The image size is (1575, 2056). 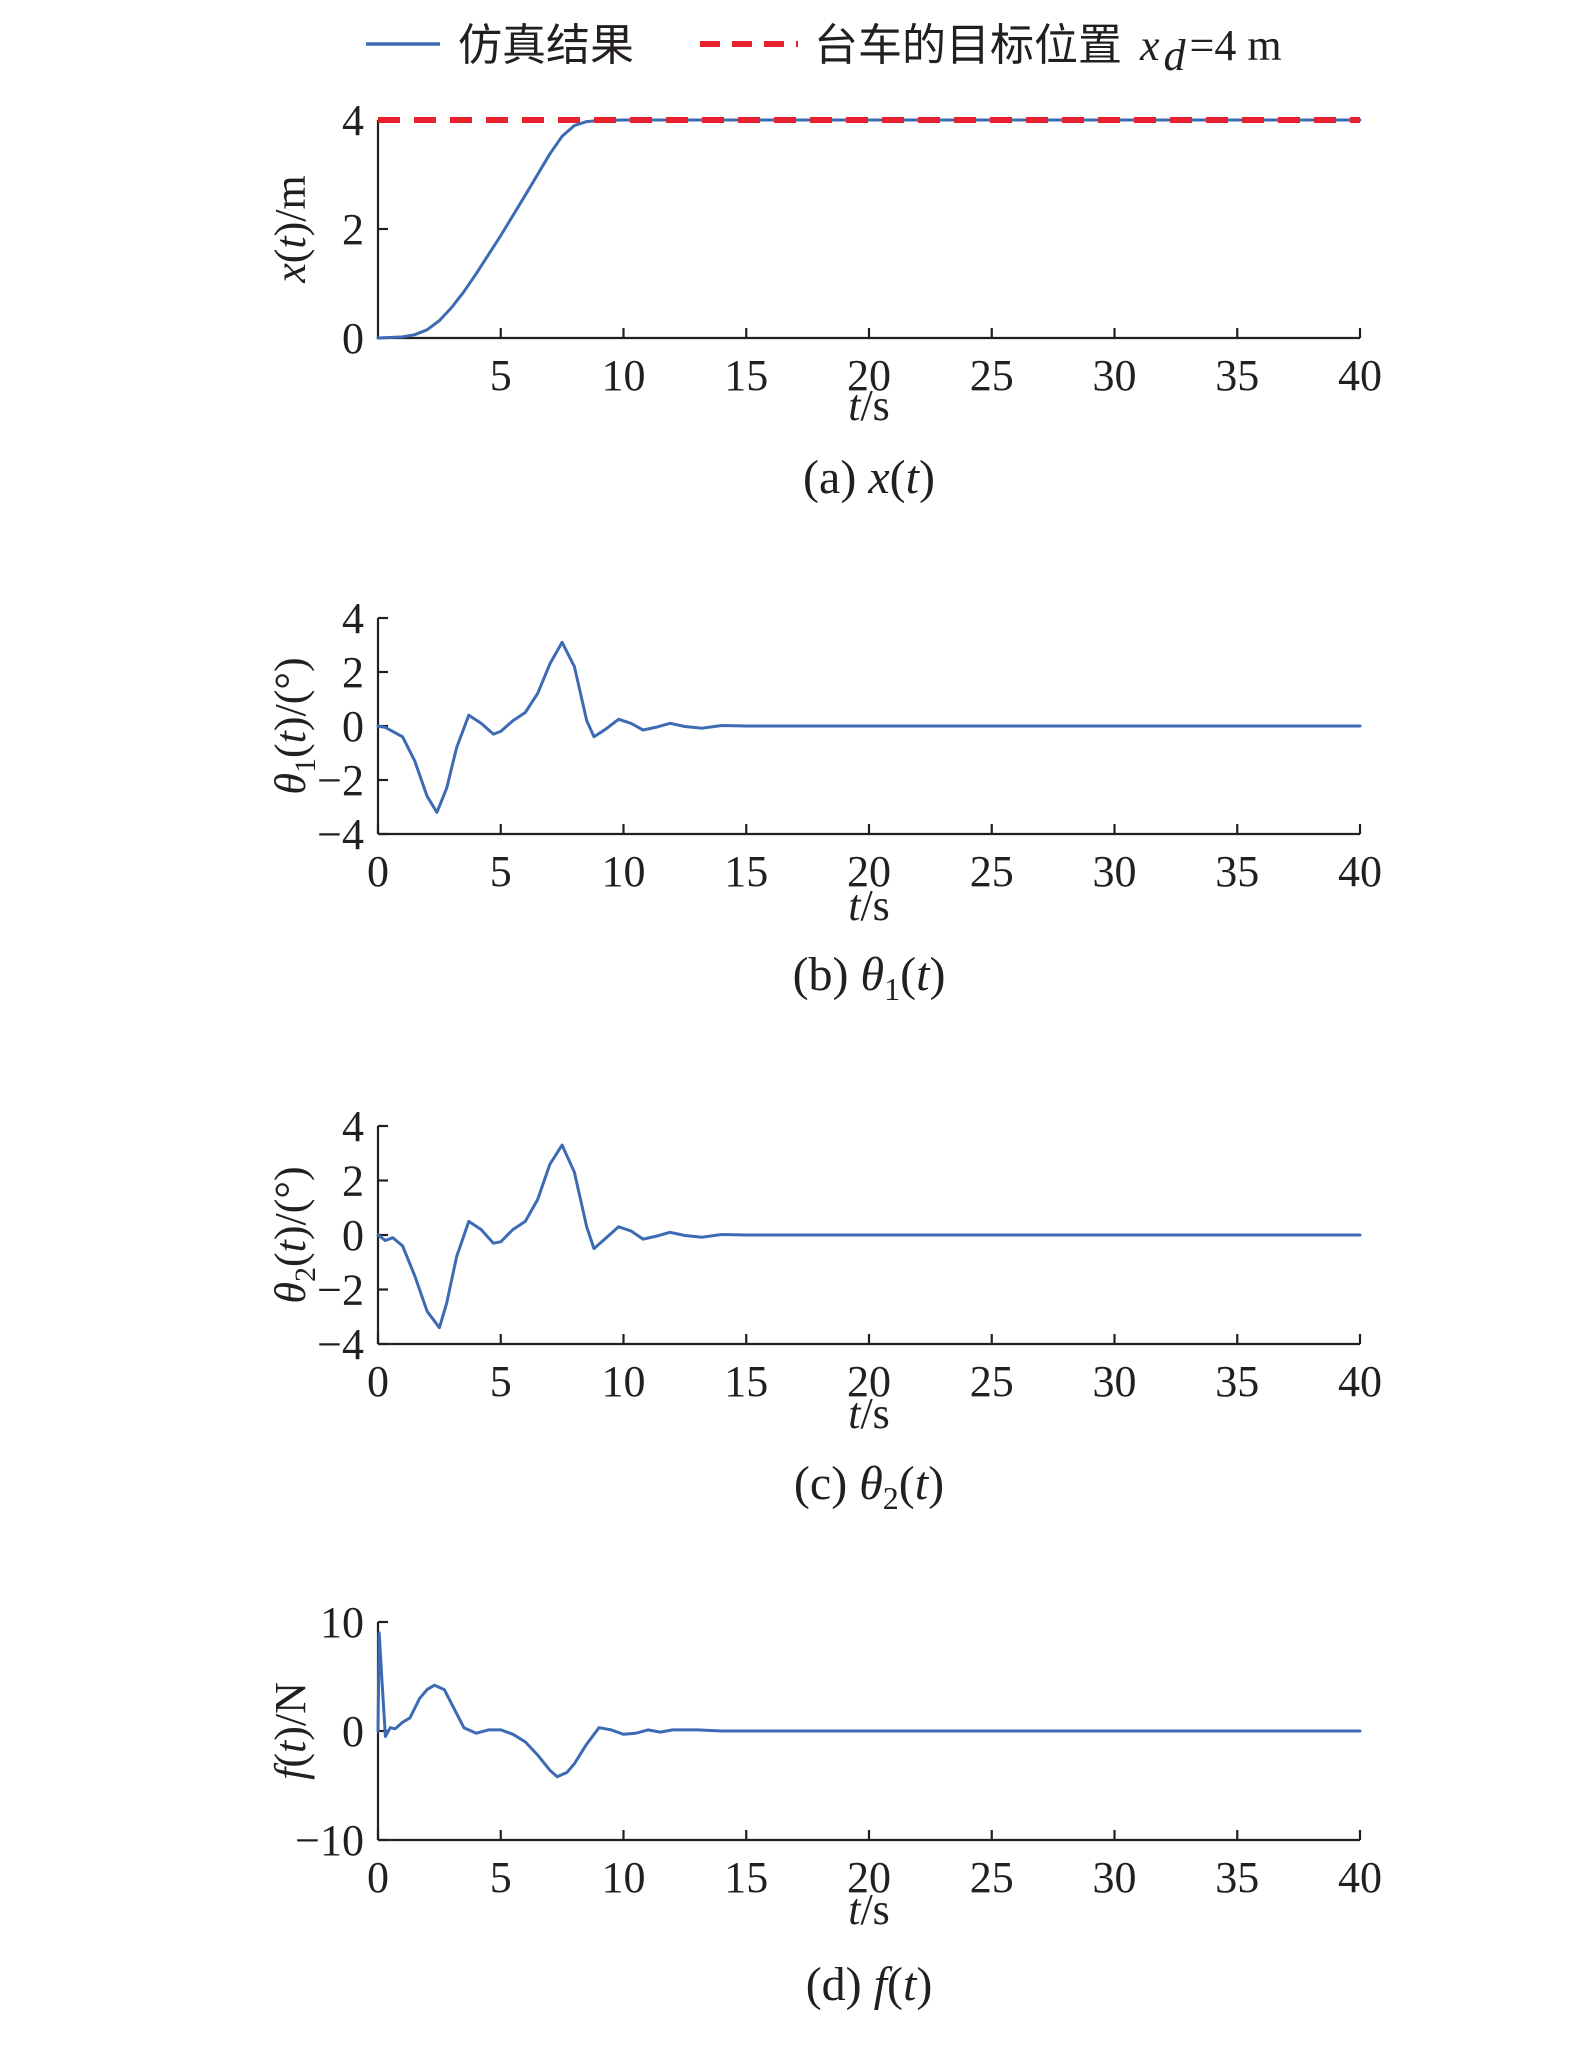 What do you see at coordinates (353, 229) in the screenshot?
I see `y-tick-label-a-2: 2` at bounding box center [353, 229].